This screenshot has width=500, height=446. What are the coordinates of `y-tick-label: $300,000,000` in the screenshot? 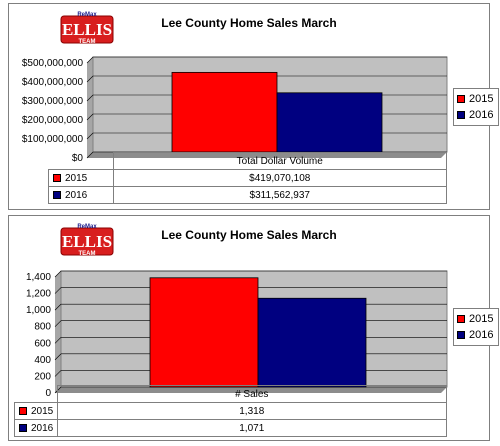 It's located at (53, 101).